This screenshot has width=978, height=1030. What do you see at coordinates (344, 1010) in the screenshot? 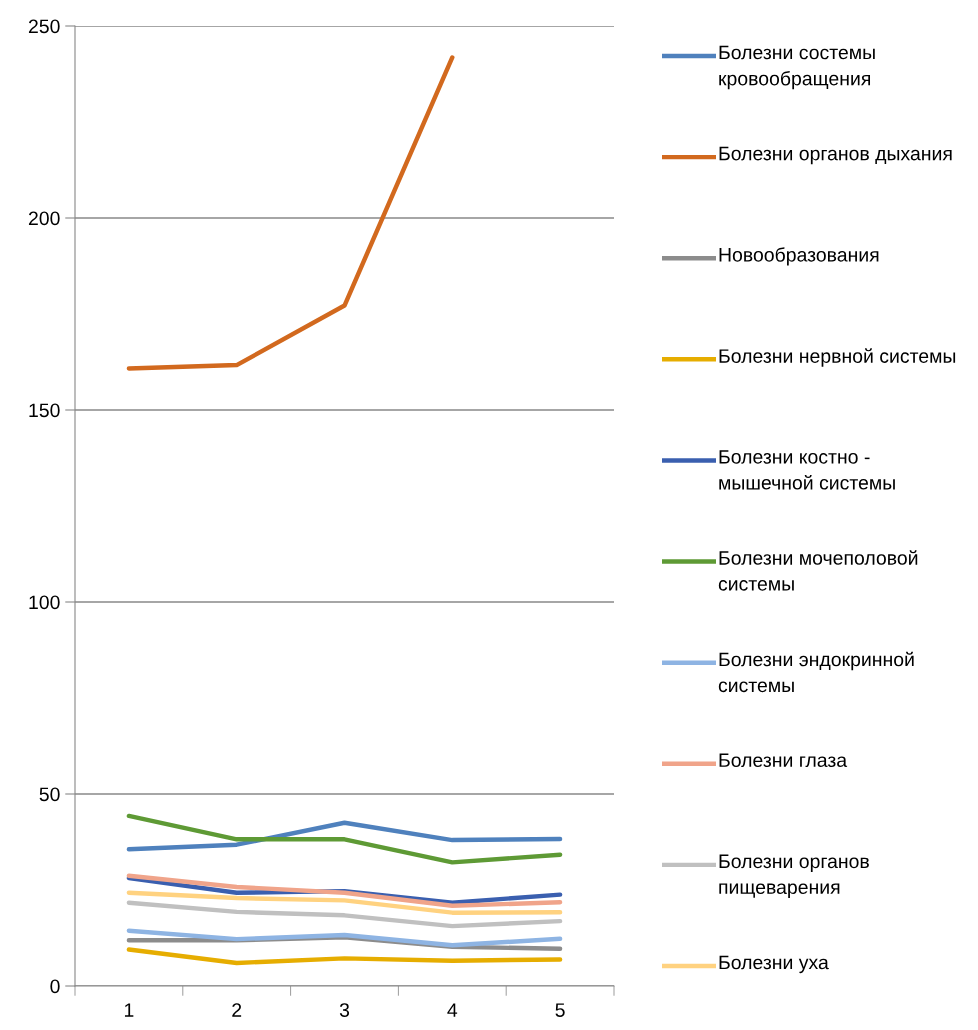
I see `x-tick-label: 3` at bounding box center [344, 1010].